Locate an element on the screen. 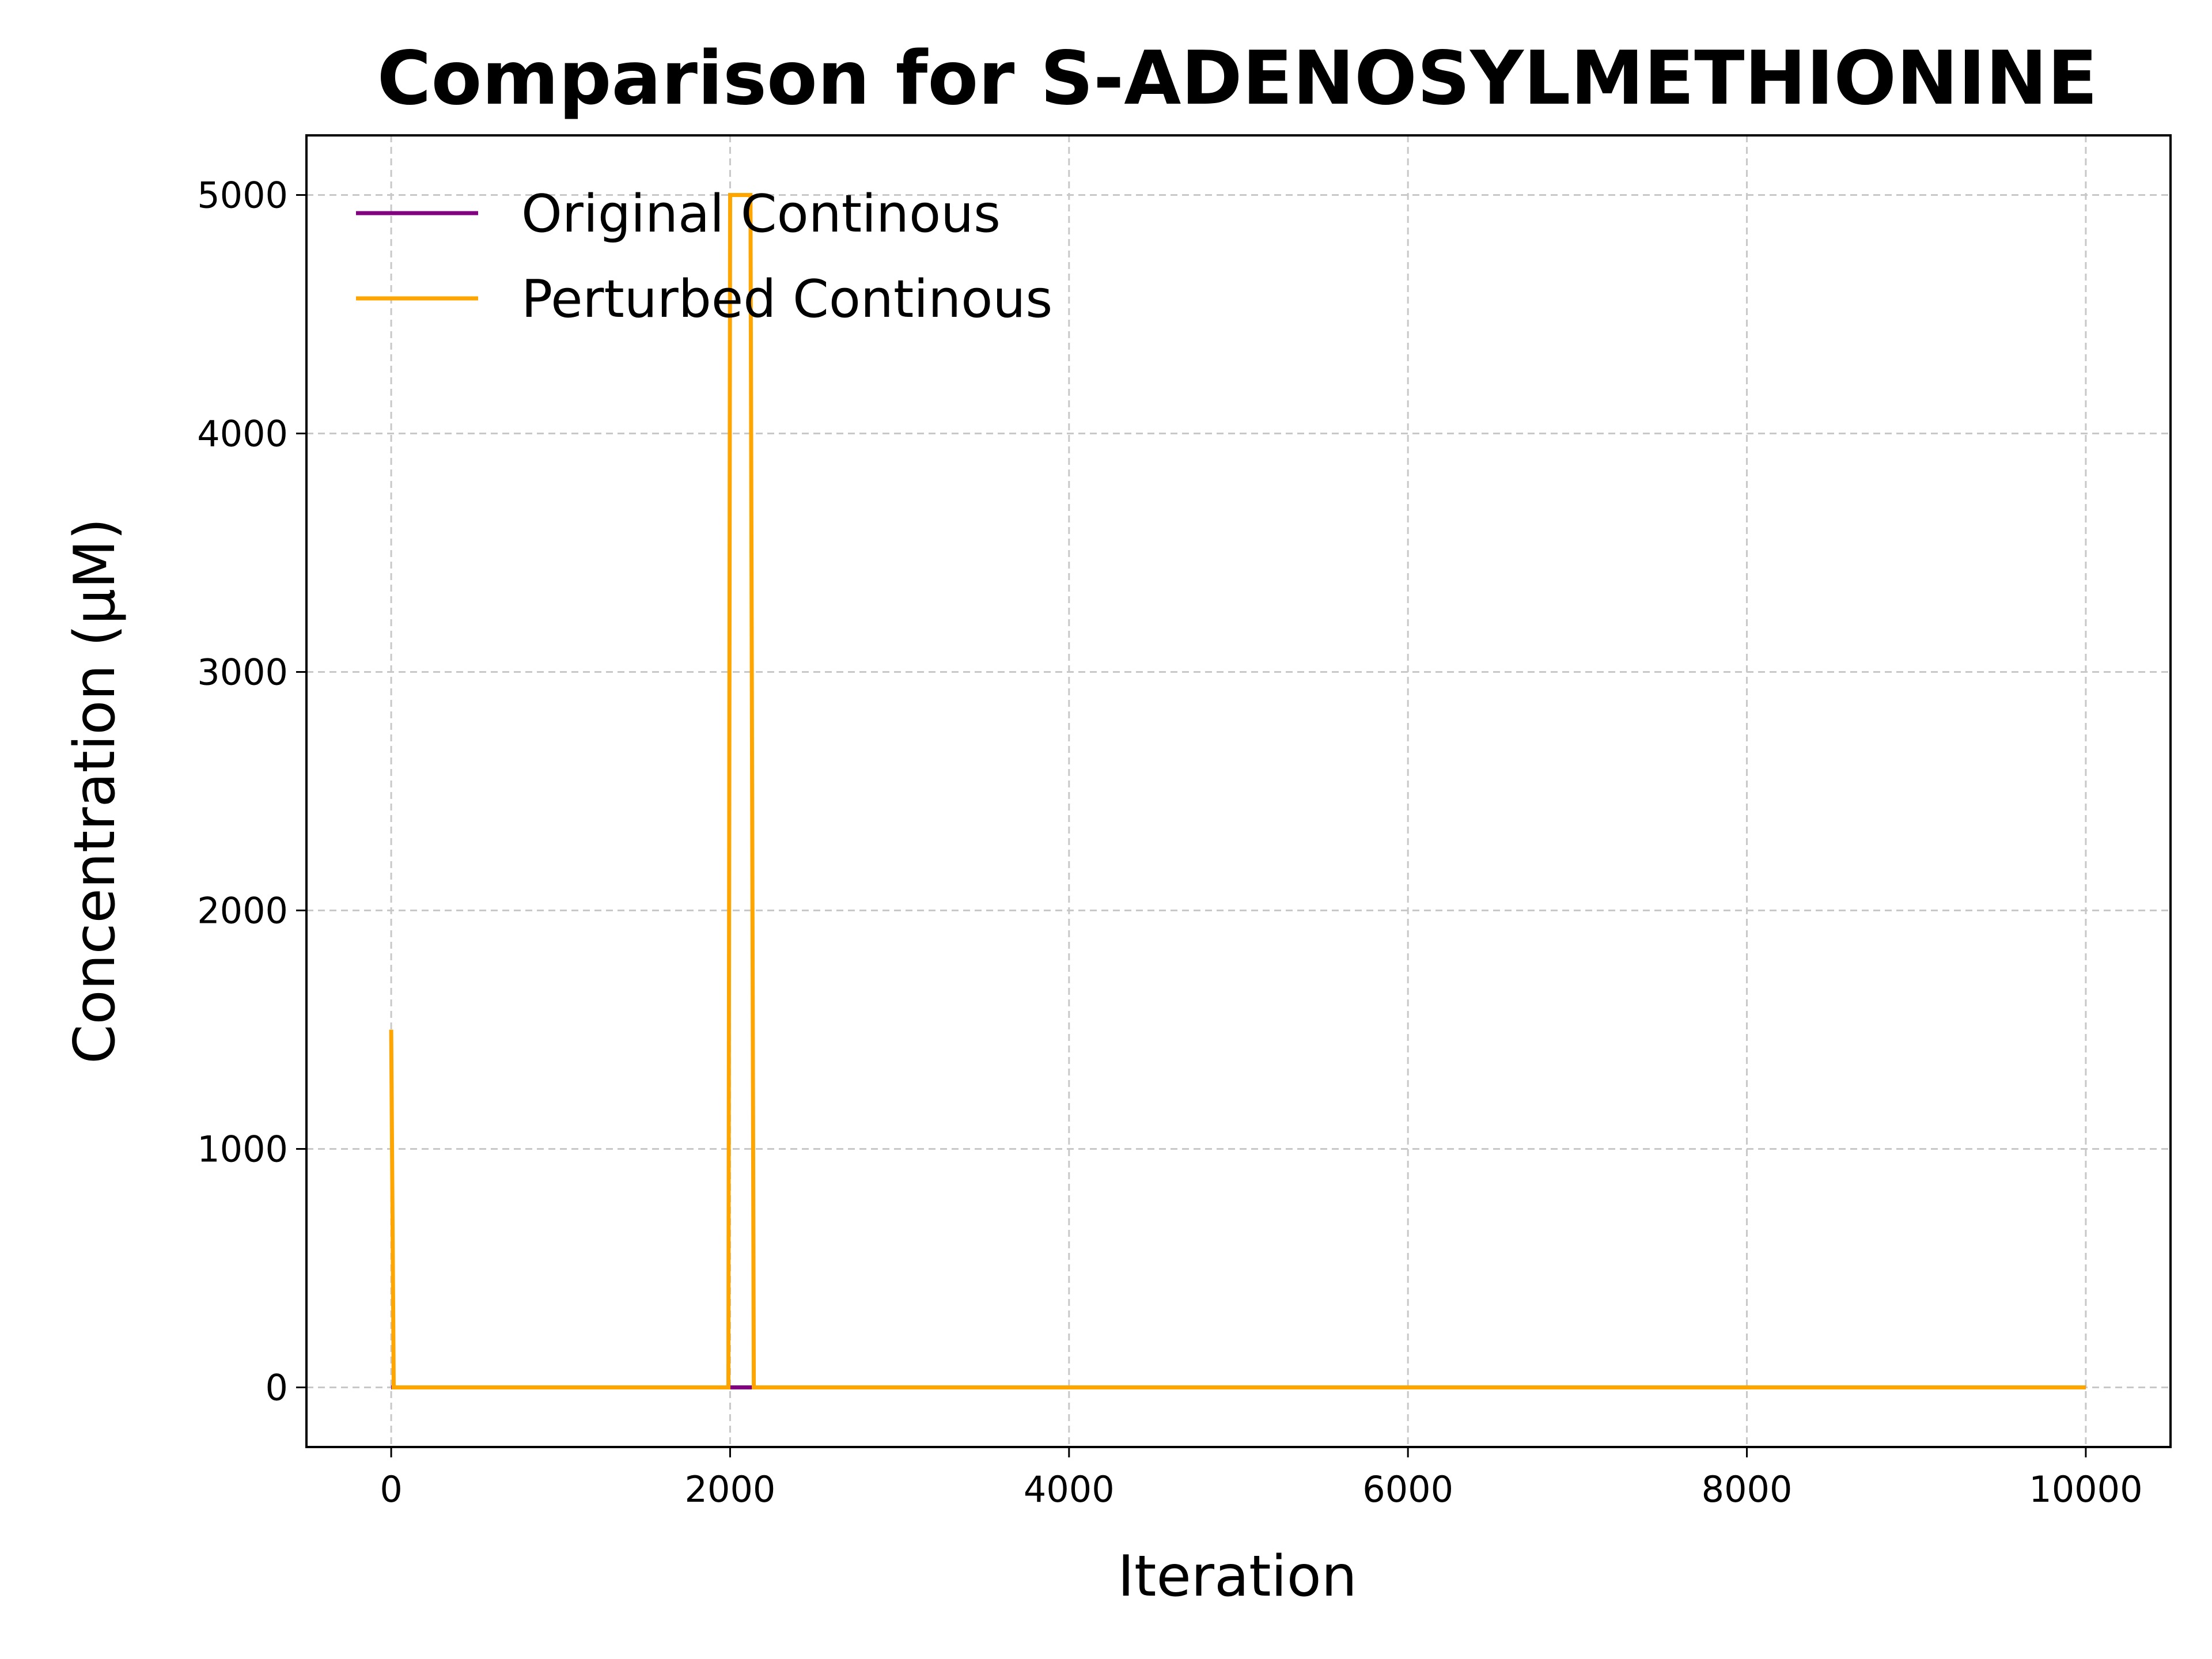  x-tick-label: 2000 is located at coordinates (730, 1489).